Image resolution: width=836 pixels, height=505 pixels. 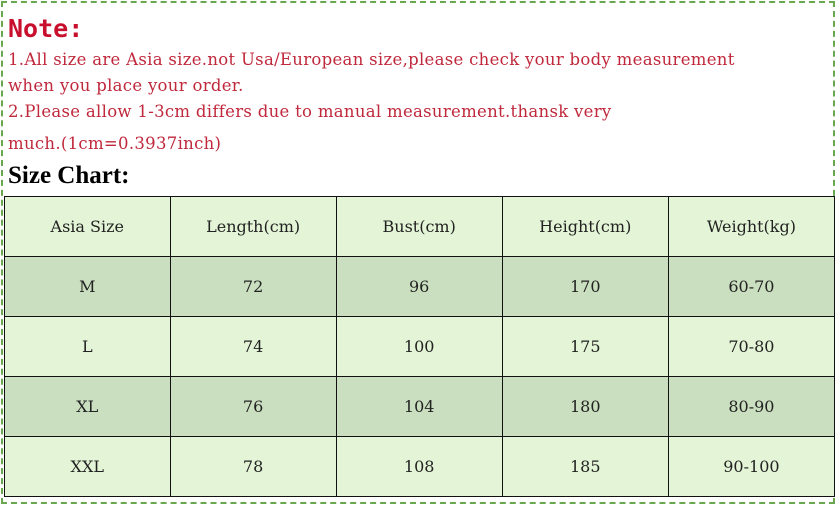 What do you see at coordinates (126, 85) in the screenshot?
I see `note-line: when you place your order.` at bounding box center [126, 85].